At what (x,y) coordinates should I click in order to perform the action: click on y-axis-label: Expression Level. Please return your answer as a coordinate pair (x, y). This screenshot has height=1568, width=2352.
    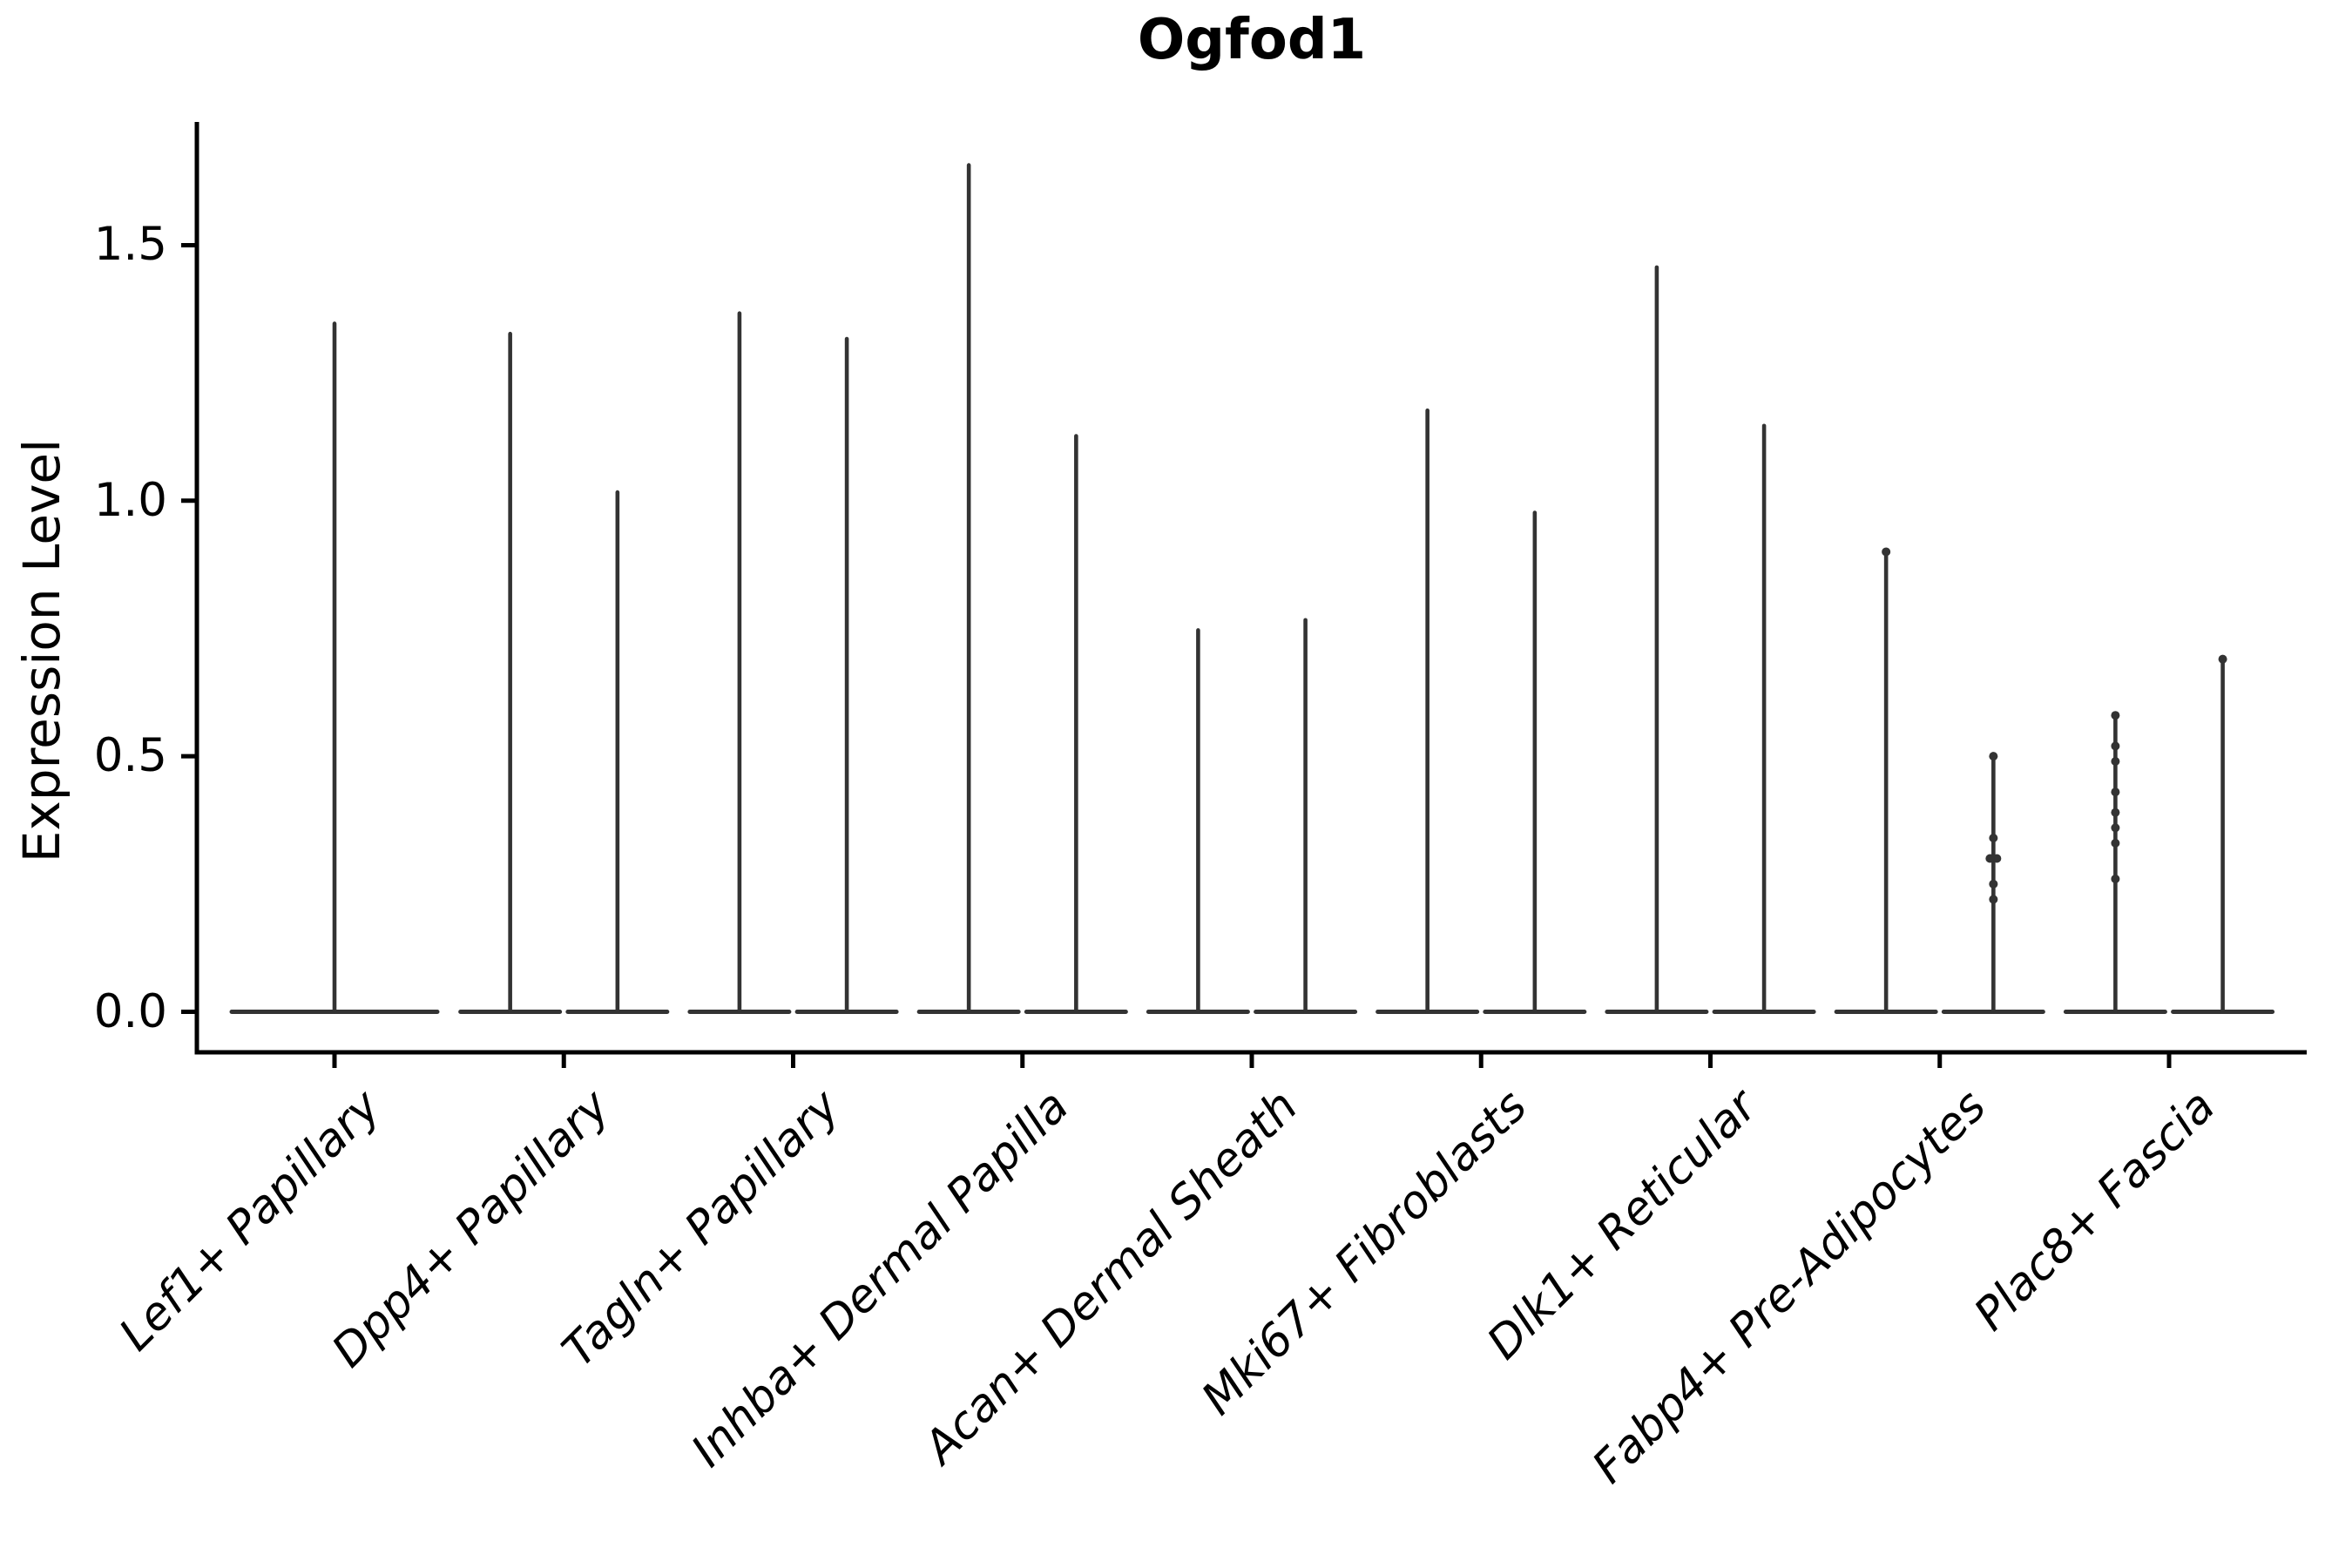
    Looking at the image, I should click on (41, 650).